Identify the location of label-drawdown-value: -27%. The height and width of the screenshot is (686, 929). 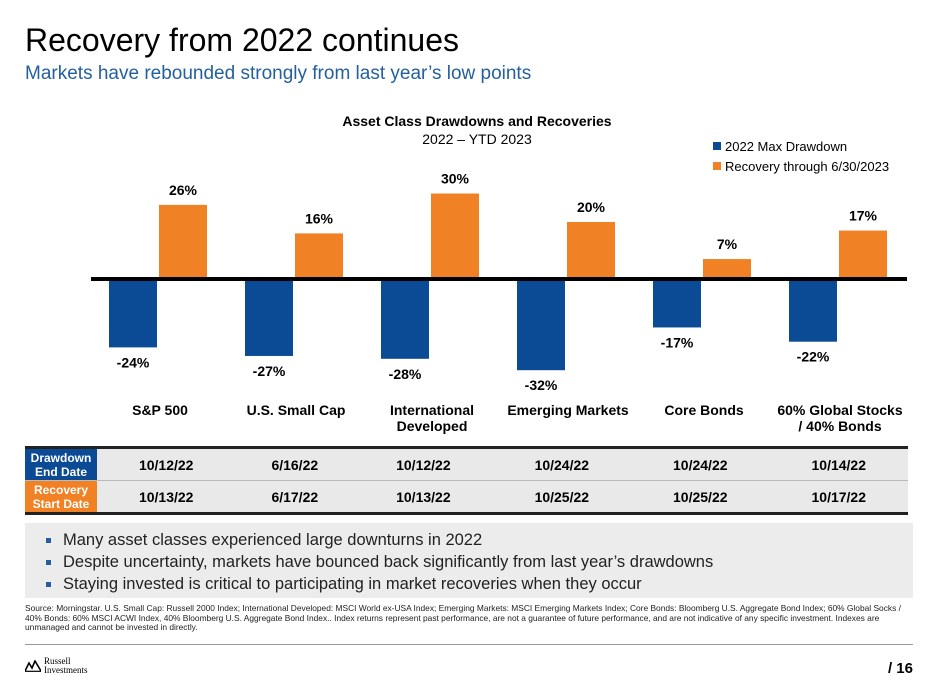
(269, 371).